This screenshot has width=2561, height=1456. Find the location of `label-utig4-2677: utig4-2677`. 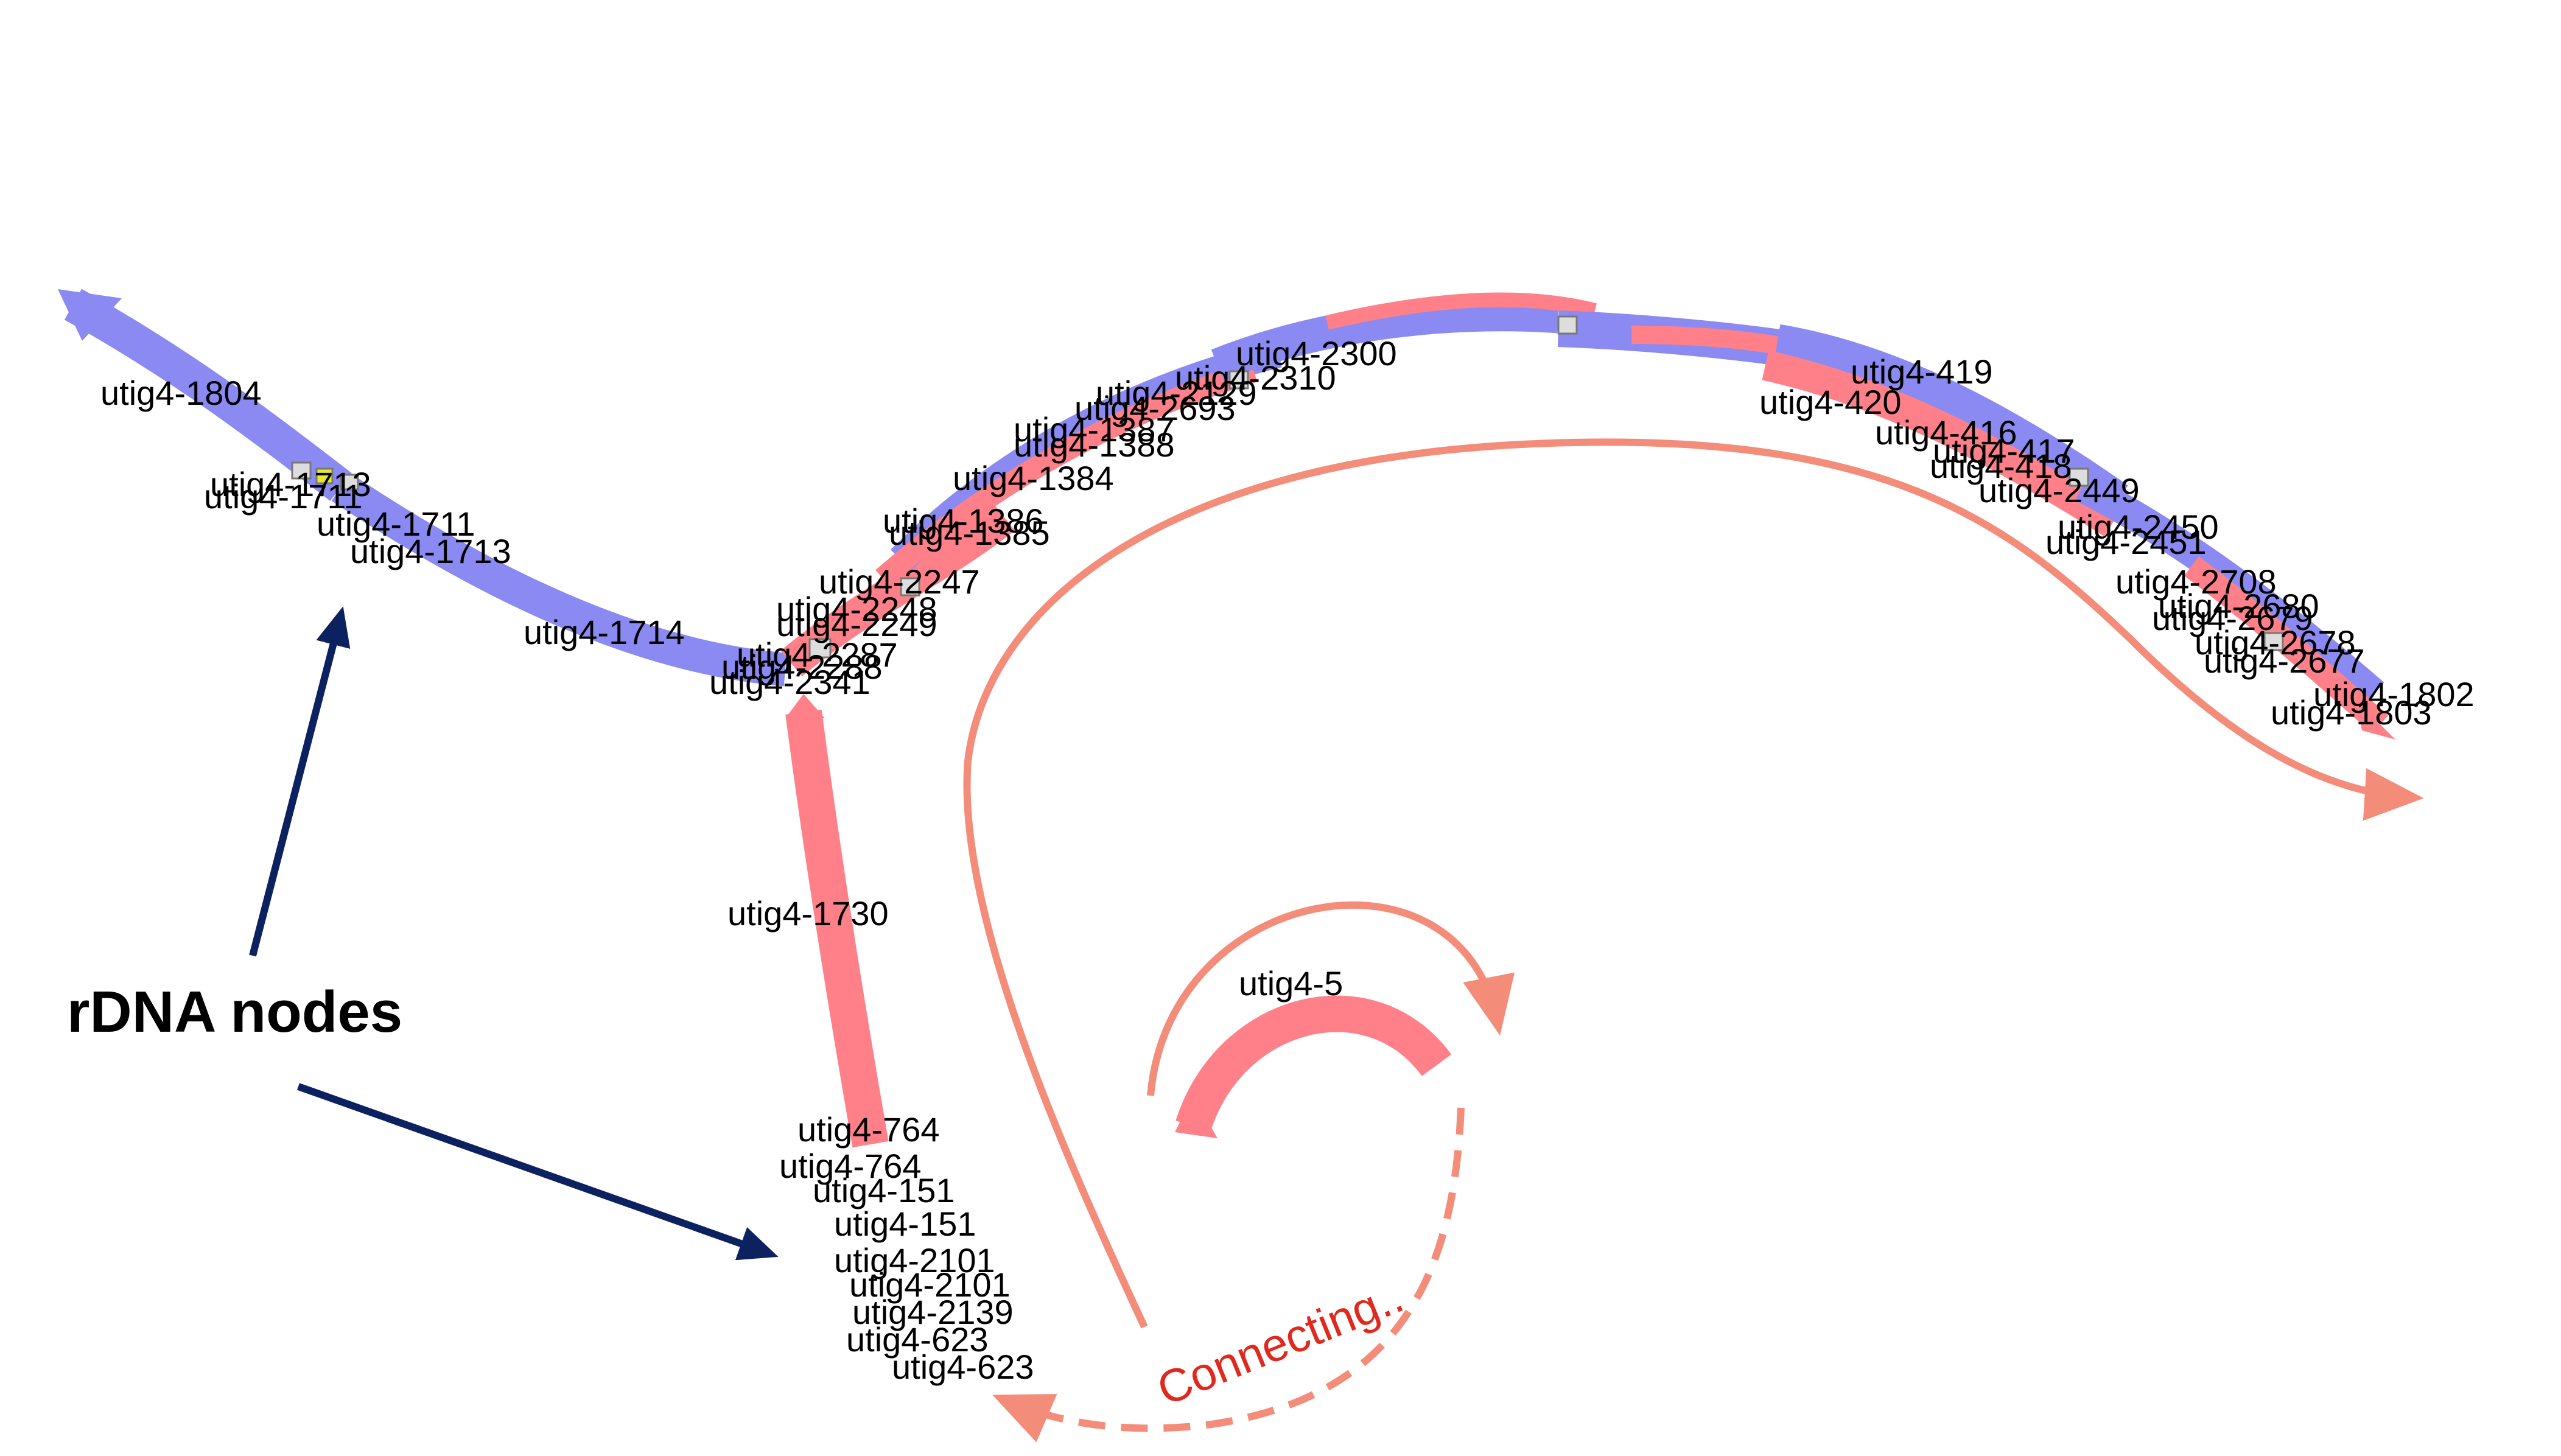

label-utig4-2677: utig4-2677 is located at coordinates (2284, 661).